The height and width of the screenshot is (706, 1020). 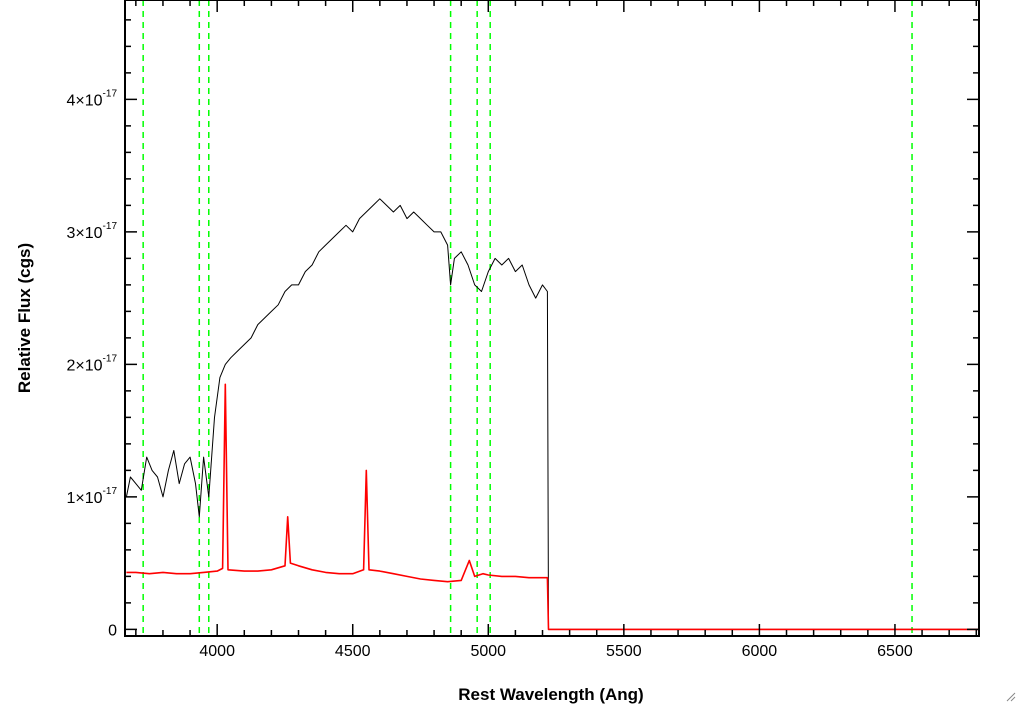 What do you see at coordinates (624, 651) in the screenshot?
I see `x-tick-label: 5500` at bounding box center [624, 651].